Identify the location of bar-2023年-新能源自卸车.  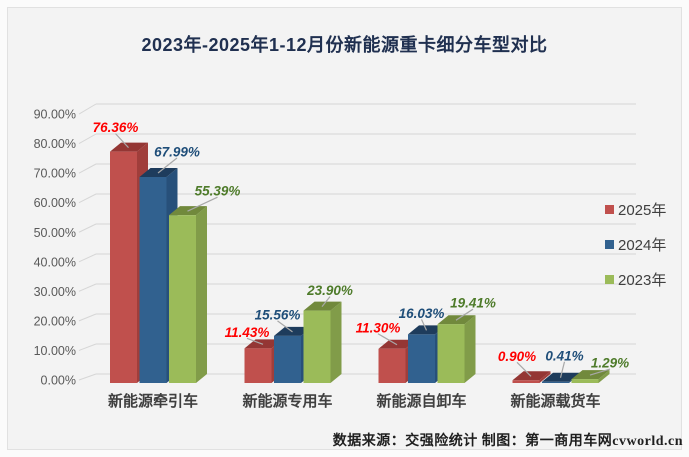
(451, 353).